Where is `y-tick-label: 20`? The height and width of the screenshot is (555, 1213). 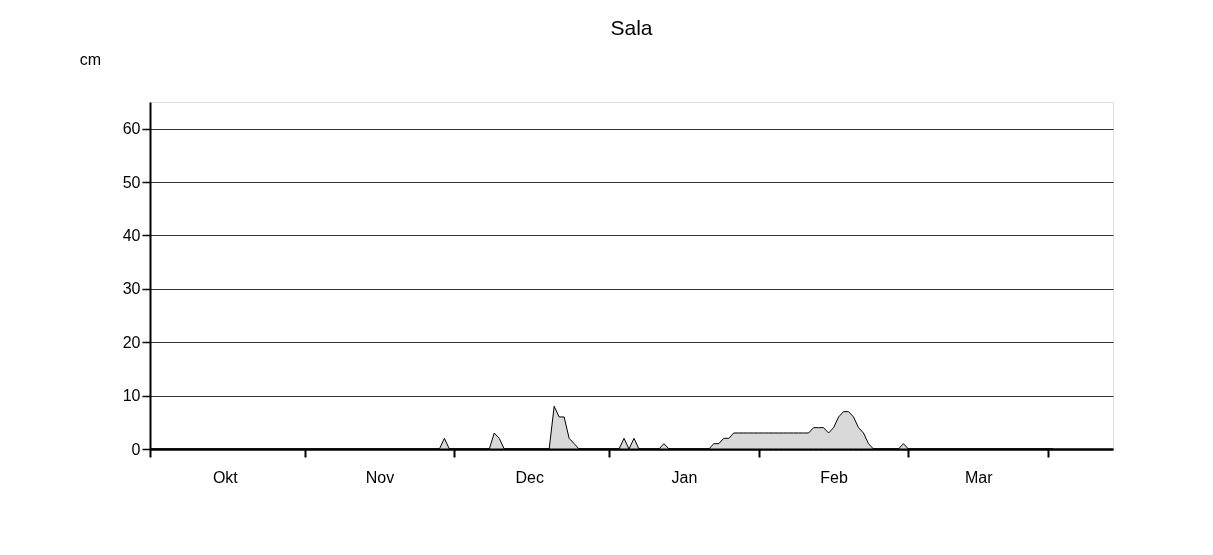
y-tick-label: 20 is located at coordinates (131, 342).